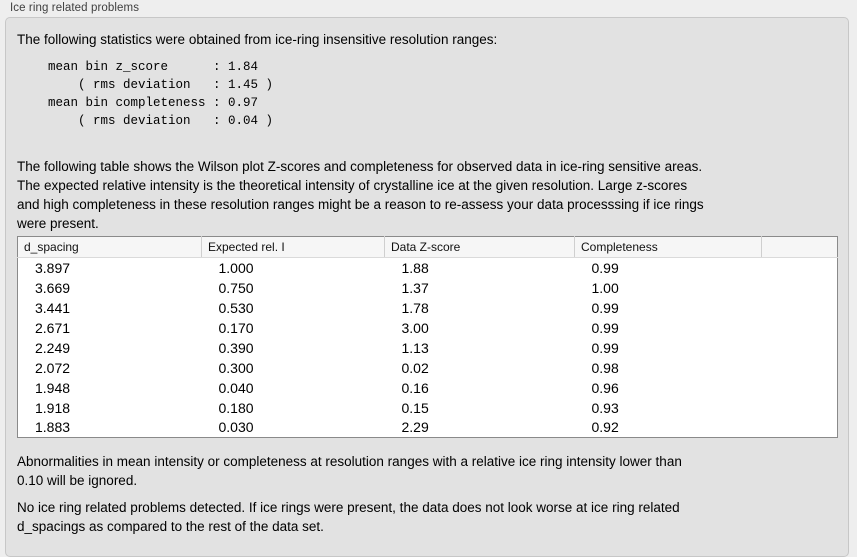 The image size is (857, 557). Describe the element at coordinates (53, 347) in the screenshot. I see `cell-d-spacing: 2.249` at that location.